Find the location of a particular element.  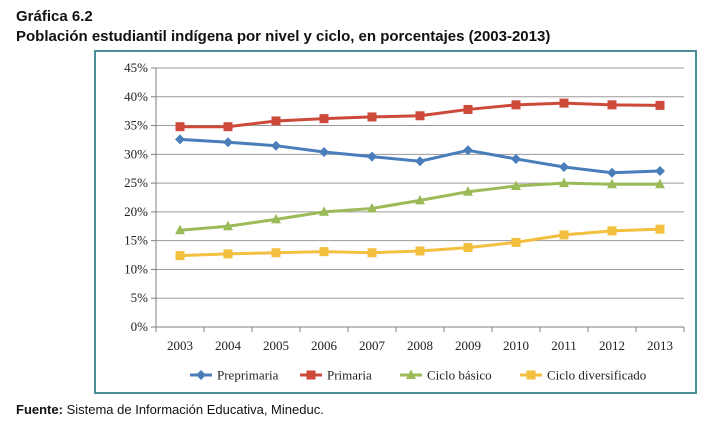

figure-label: Gráfica 6.2 is located at coordinates (54, 16).